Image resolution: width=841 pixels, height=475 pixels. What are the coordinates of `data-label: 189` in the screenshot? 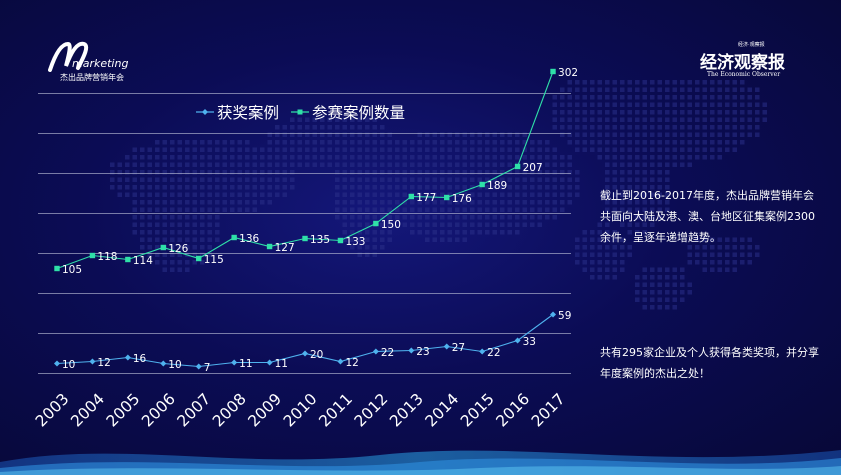 It's located at (497, 186).